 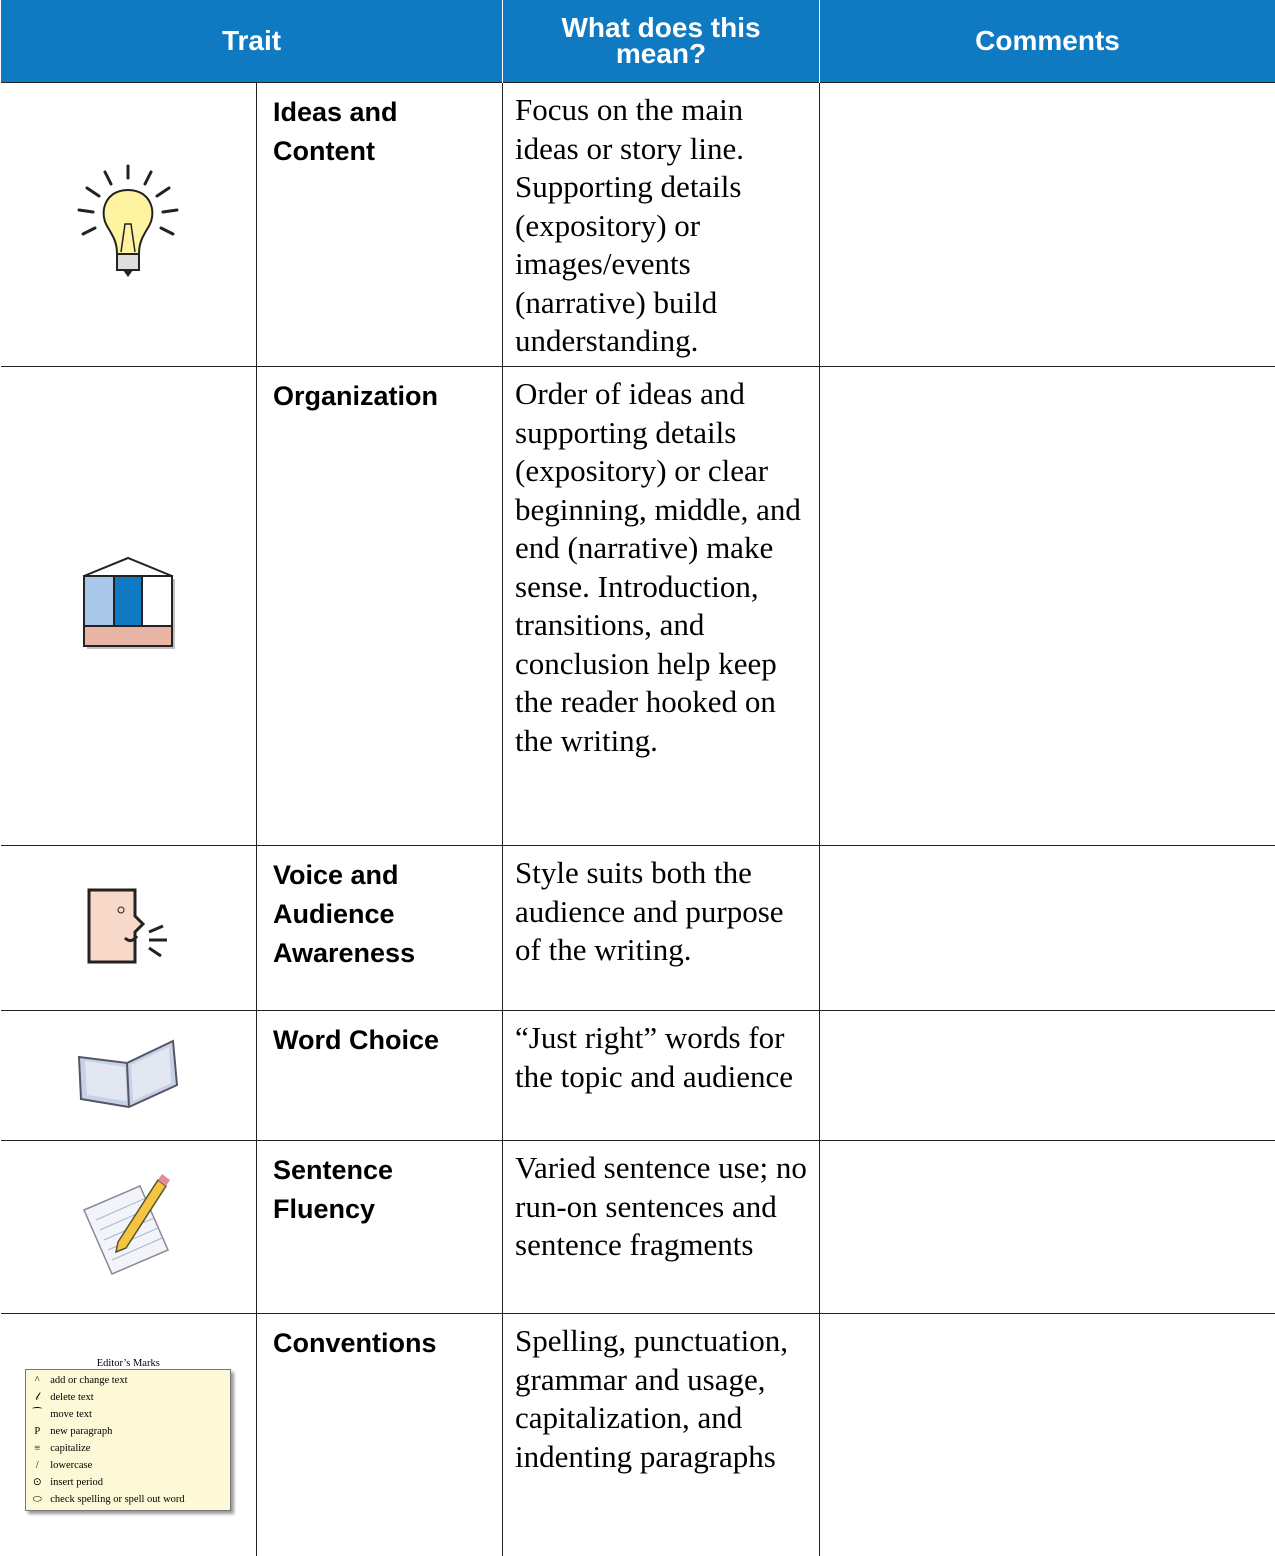 I want to click on trait-name: Organization, so click(x=380, y=606).